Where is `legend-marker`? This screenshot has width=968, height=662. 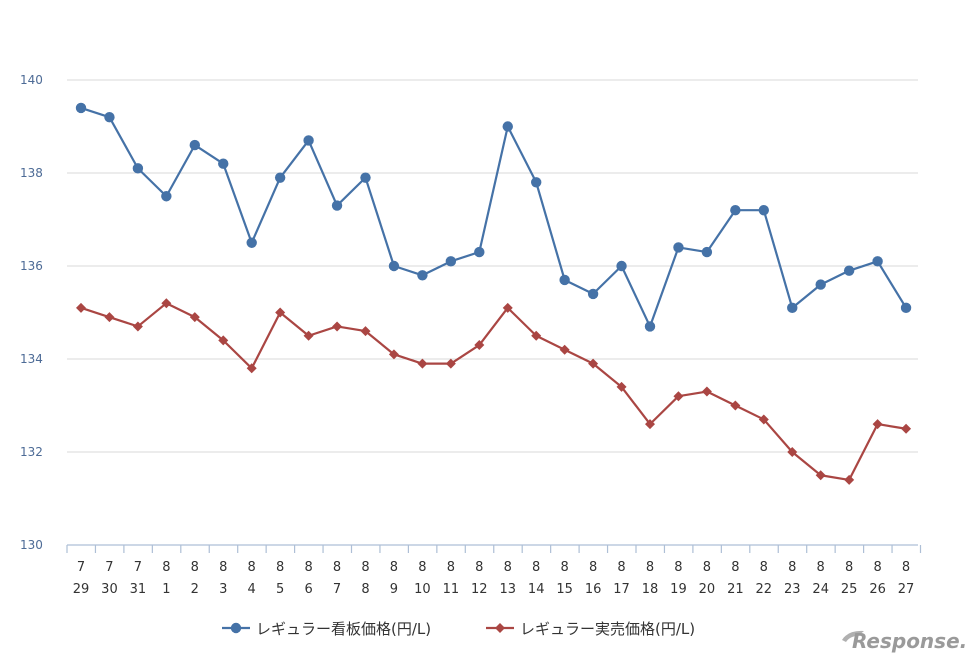
legend-marker is located at coordinates (500, 628).